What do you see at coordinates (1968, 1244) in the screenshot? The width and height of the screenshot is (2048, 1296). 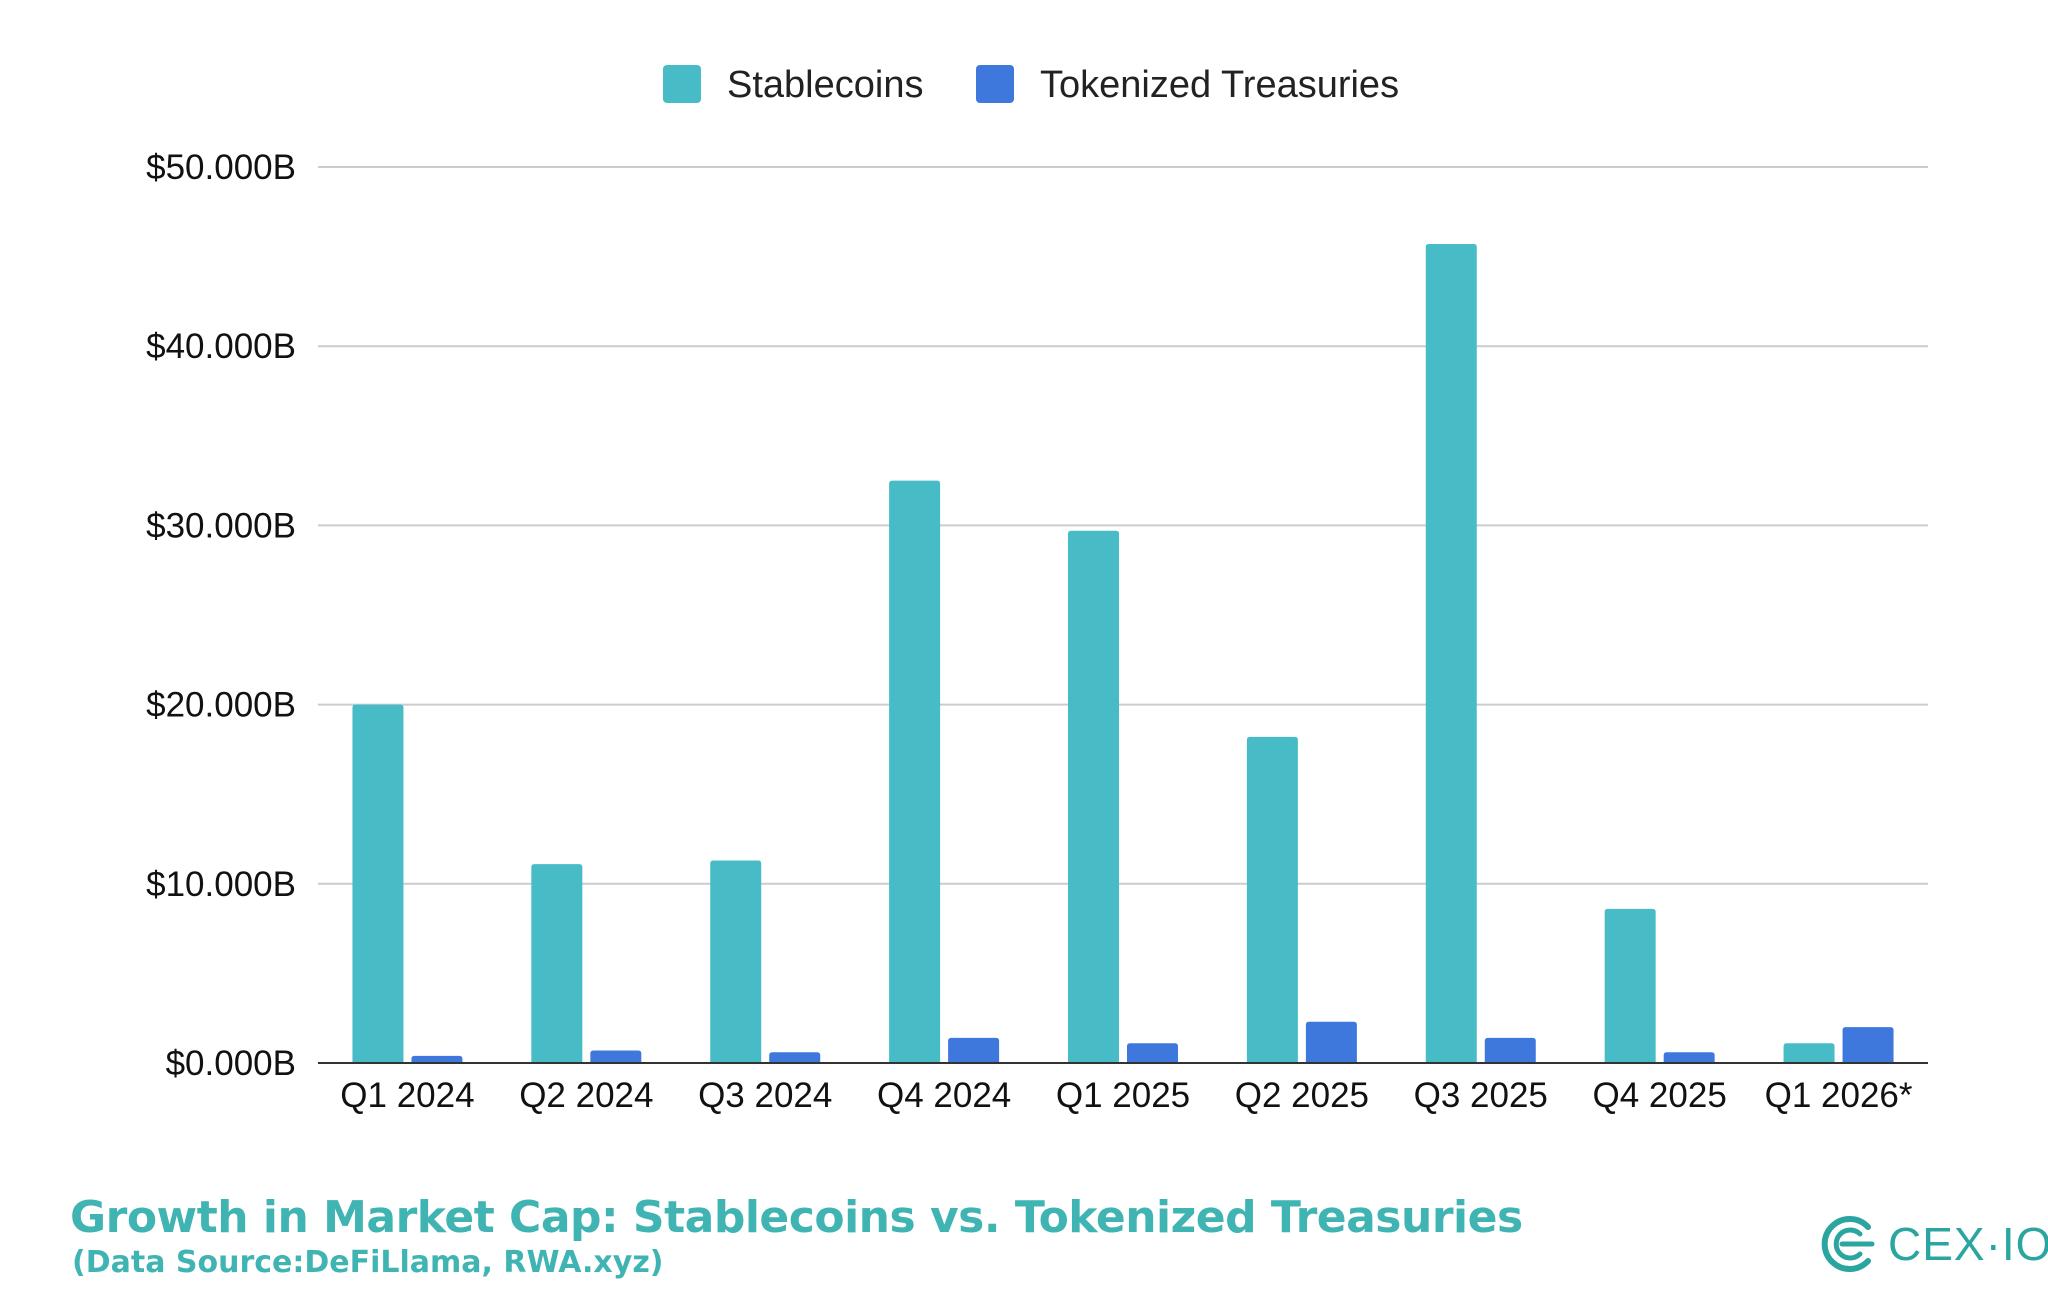 I see `logo-text: CEX·IO` at bounding box center [1968, 1244].